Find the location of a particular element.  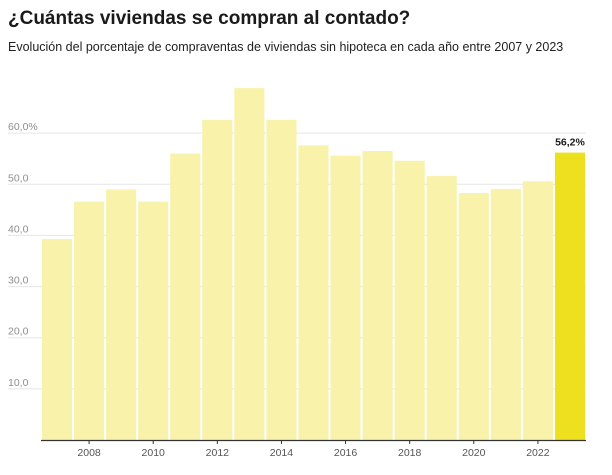

data-label: 56,2% is located at coordinates (570, 143).